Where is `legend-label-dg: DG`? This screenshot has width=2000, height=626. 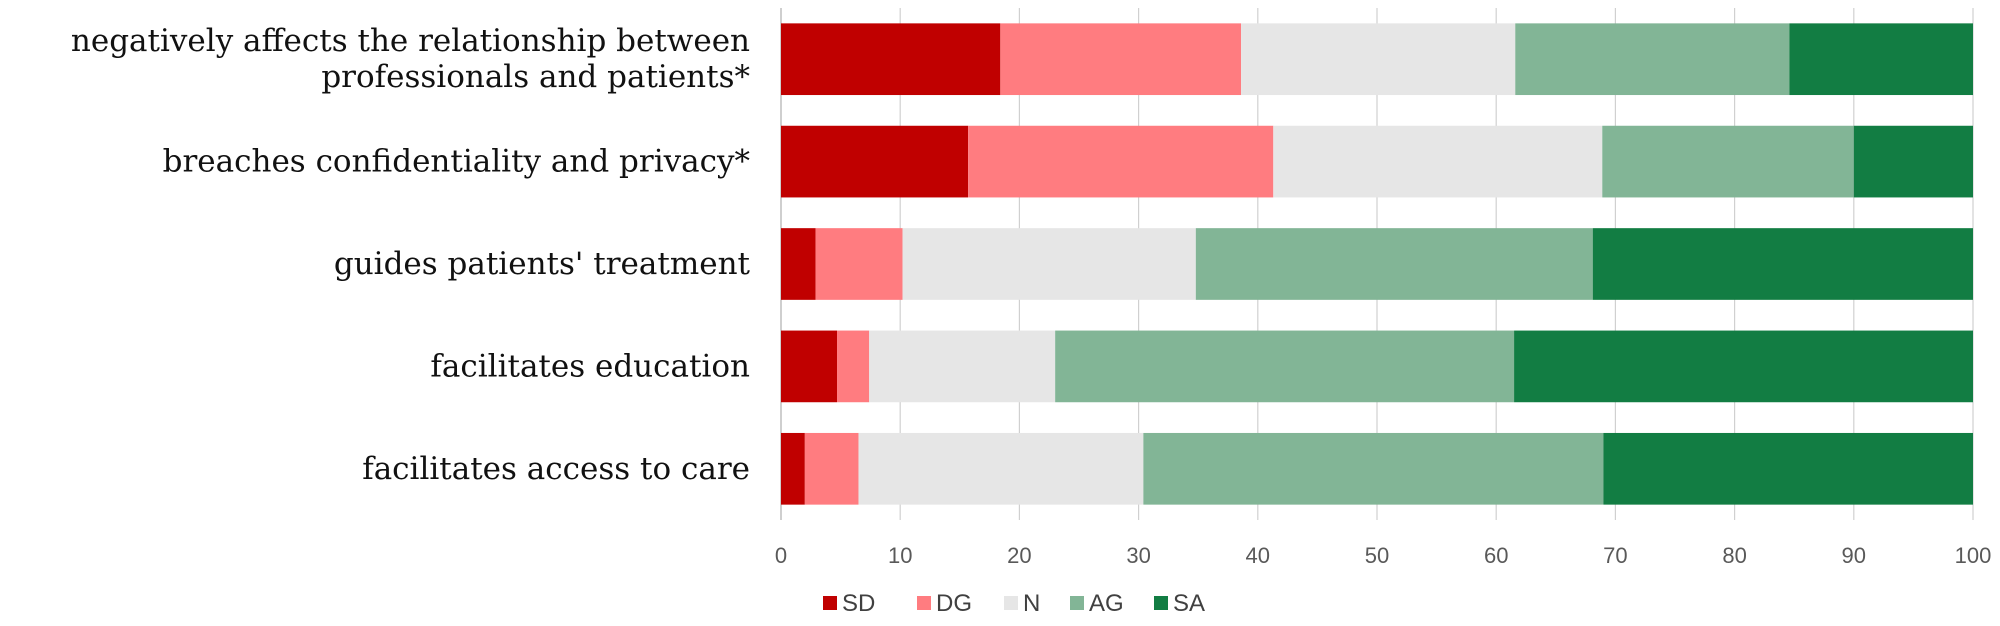
legend-label-dg: DG is located at coordinates (954, 603).